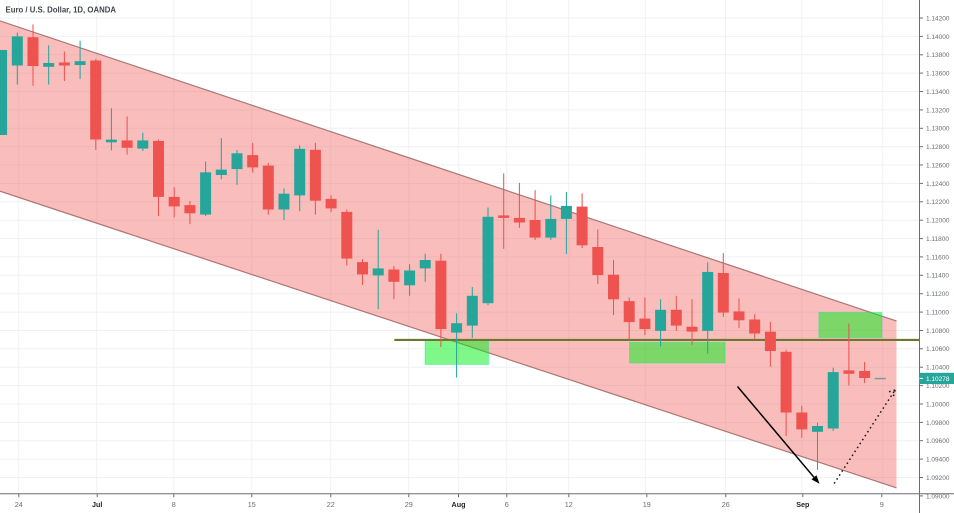  I want to click on svg-text: 1.09200, so click(938, 478).